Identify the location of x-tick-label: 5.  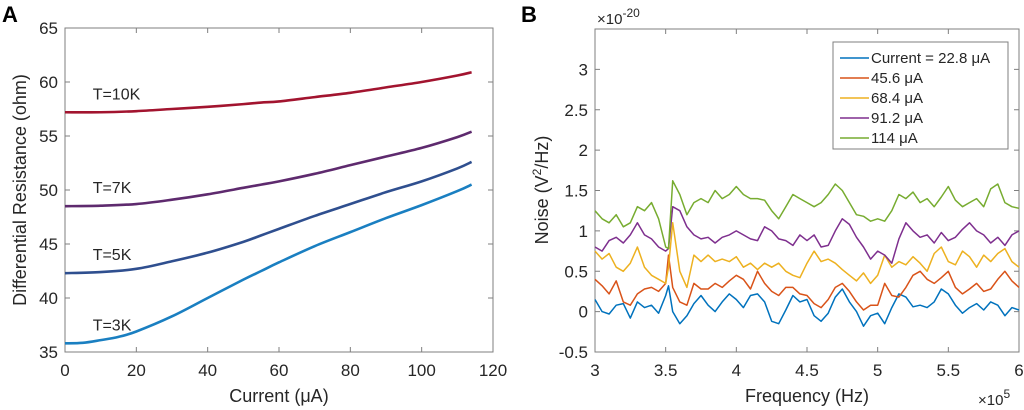
(877, 370).